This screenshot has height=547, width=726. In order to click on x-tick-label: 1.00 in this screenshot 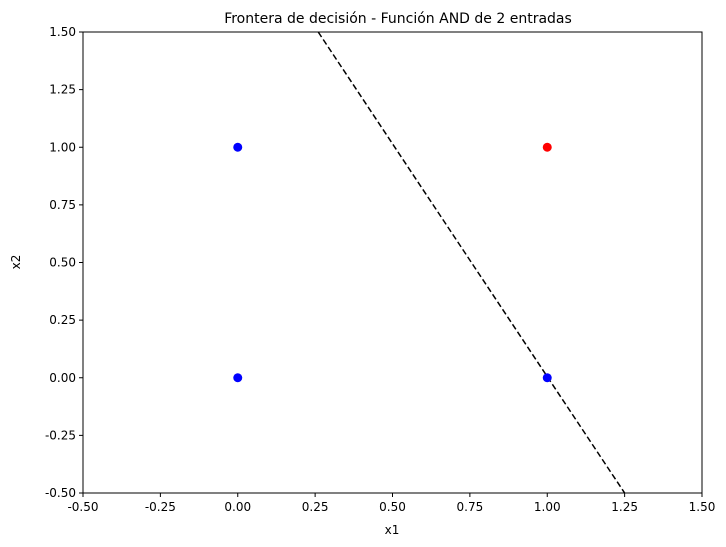, I will do `click(547, 507)`.